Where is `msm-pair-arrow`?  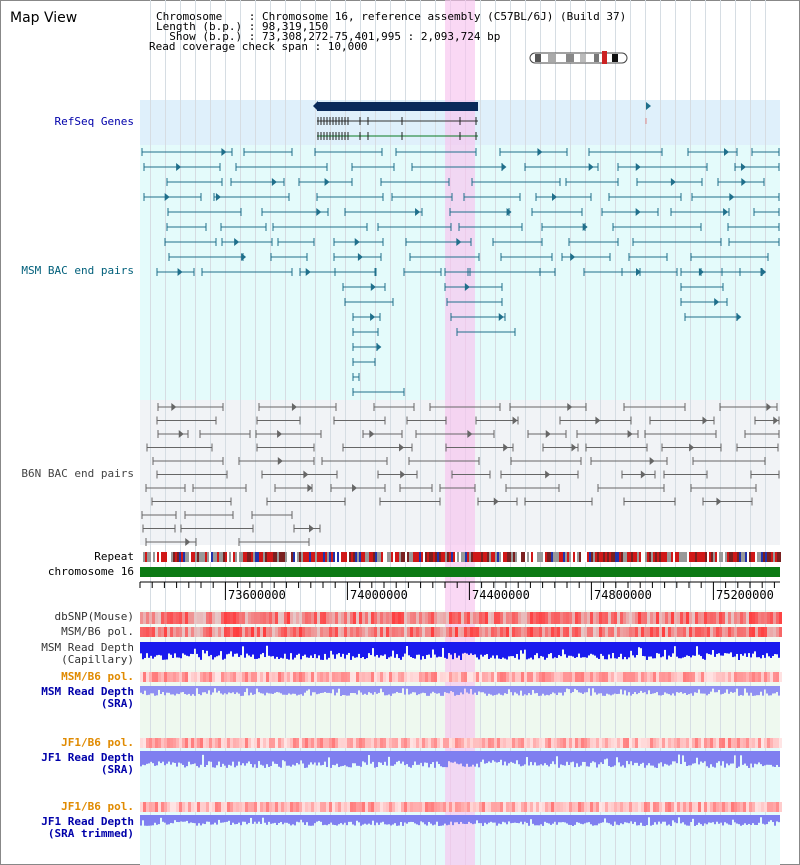 msm-pair-arrow is located at coordinates (727, 152).